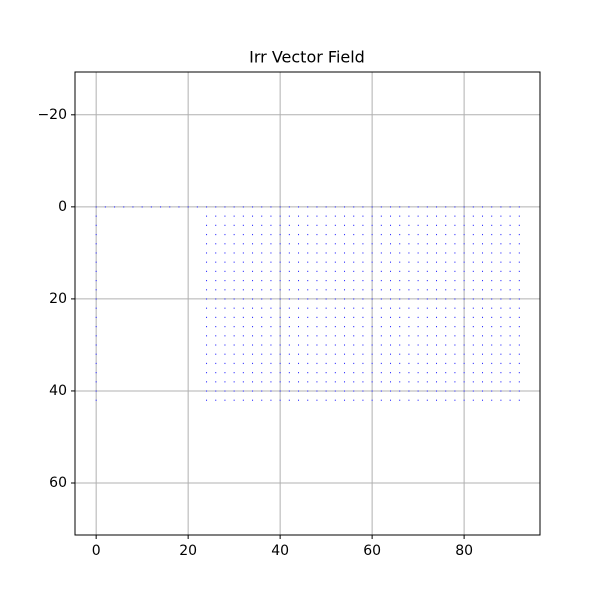 The height and width of the screenshot is (604, 600). Describe the element at coordinates (307, 57) in the screenshot. I see `chart-title: Irr Vector Field` at that location.